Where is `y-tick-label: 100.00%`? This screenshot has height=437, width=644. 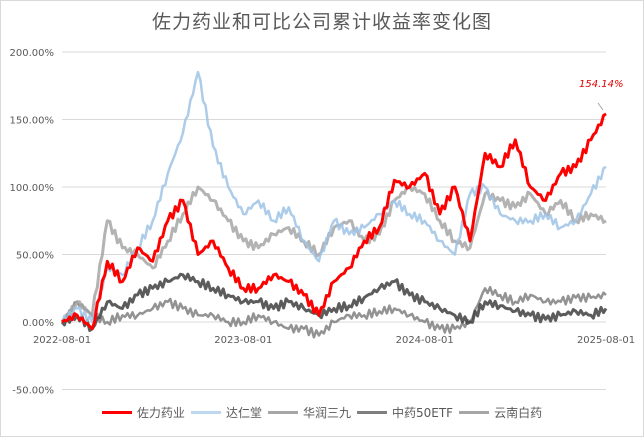
y-tick-label: 100.00% is located at coordinates (32, 188).